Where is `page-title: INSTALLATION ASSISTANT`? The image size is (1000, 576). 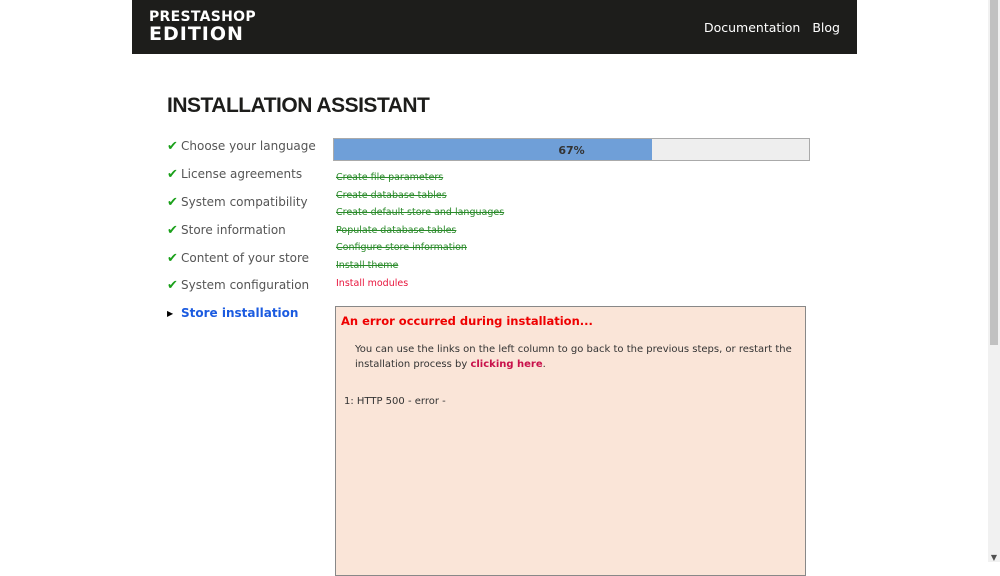
page-title: INSTALLATION ASSISTANT is located at coordinates (298, 105).